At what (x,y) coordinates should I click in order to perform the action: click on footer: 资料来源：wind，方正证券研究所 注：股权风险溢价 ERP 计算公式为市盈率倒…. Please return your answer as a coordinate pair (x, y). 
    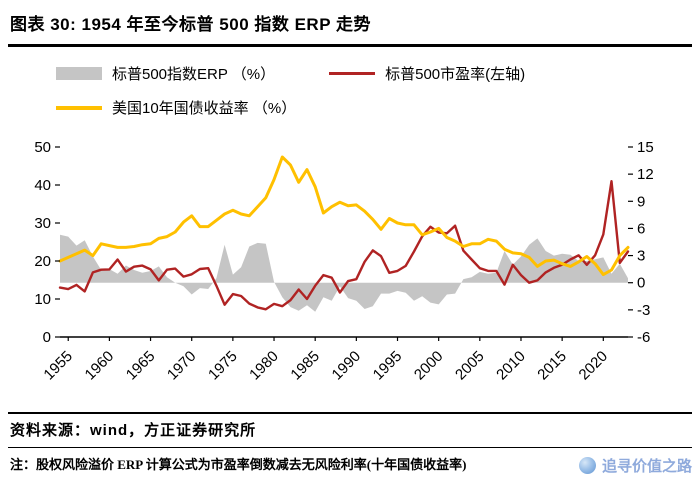
    Looking at the image, I should click on (350, 446).